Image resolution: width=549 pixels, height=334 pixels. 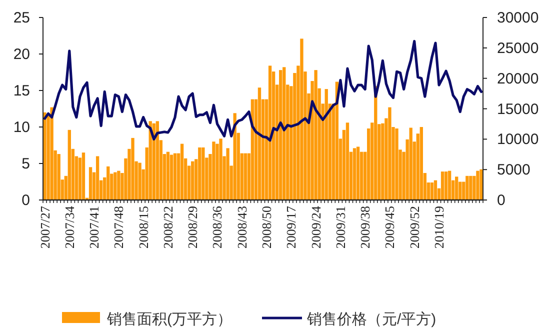 What do you see at coordinates (266, 227) in the screenshot?
I see `x-tick-label: 2008/50` at bounding box center [266, 227].